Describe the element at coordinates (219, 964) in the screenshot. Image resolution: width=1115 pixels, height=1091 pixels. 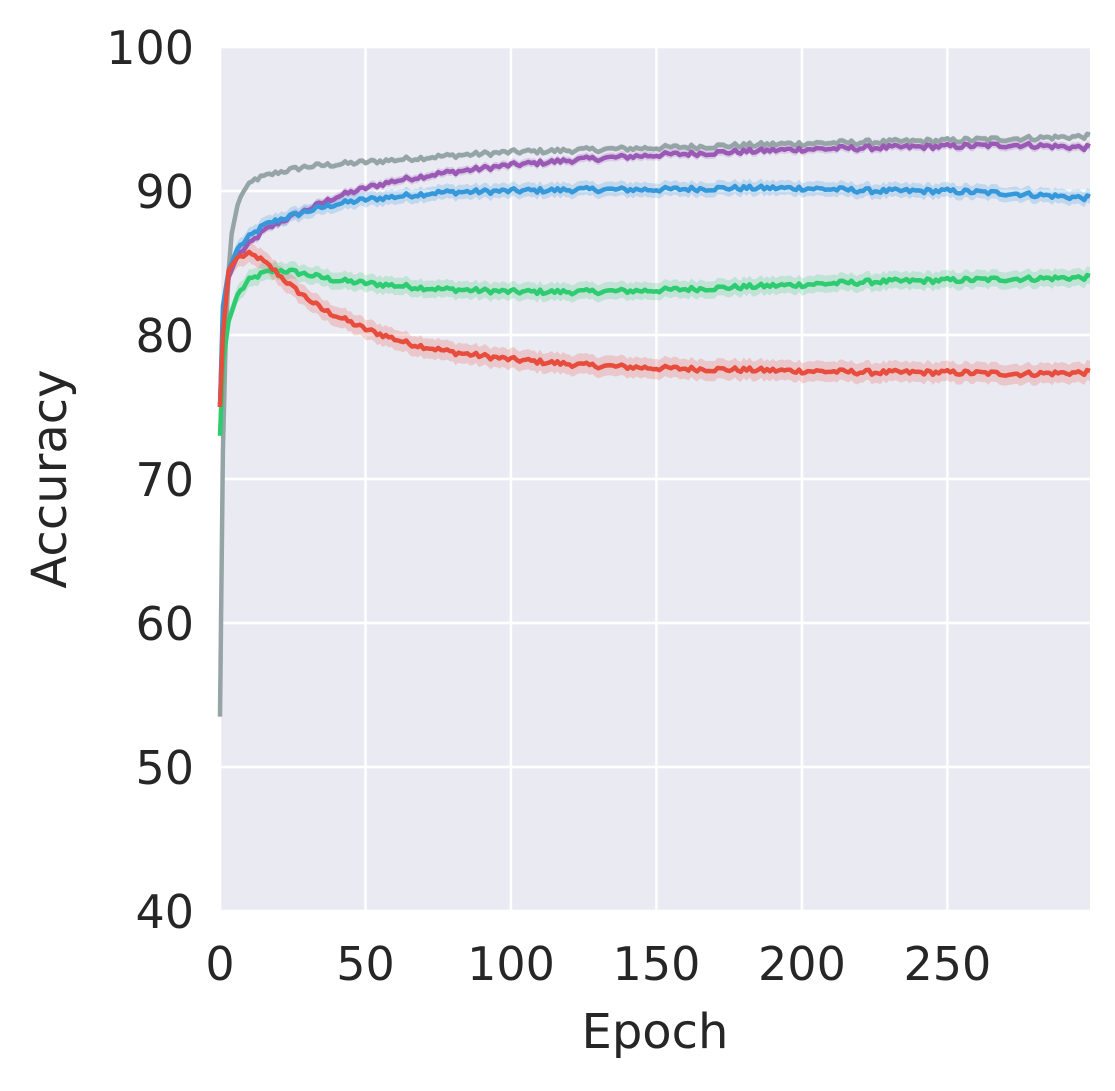
I see `x-tick-label: 0` at that location.